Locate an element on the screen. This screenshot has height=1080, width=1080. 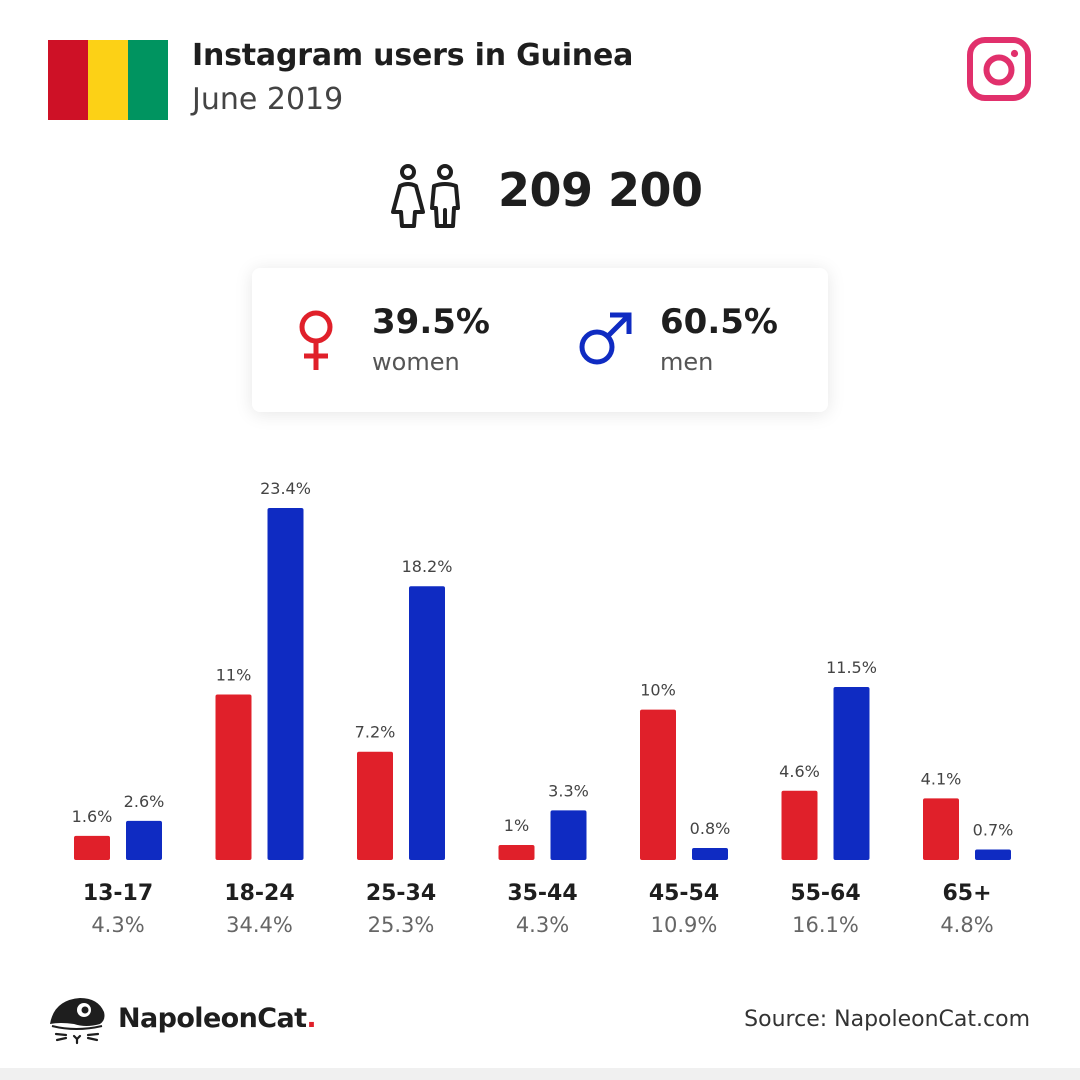
guinea-flag is located at coordinates (108, 80).